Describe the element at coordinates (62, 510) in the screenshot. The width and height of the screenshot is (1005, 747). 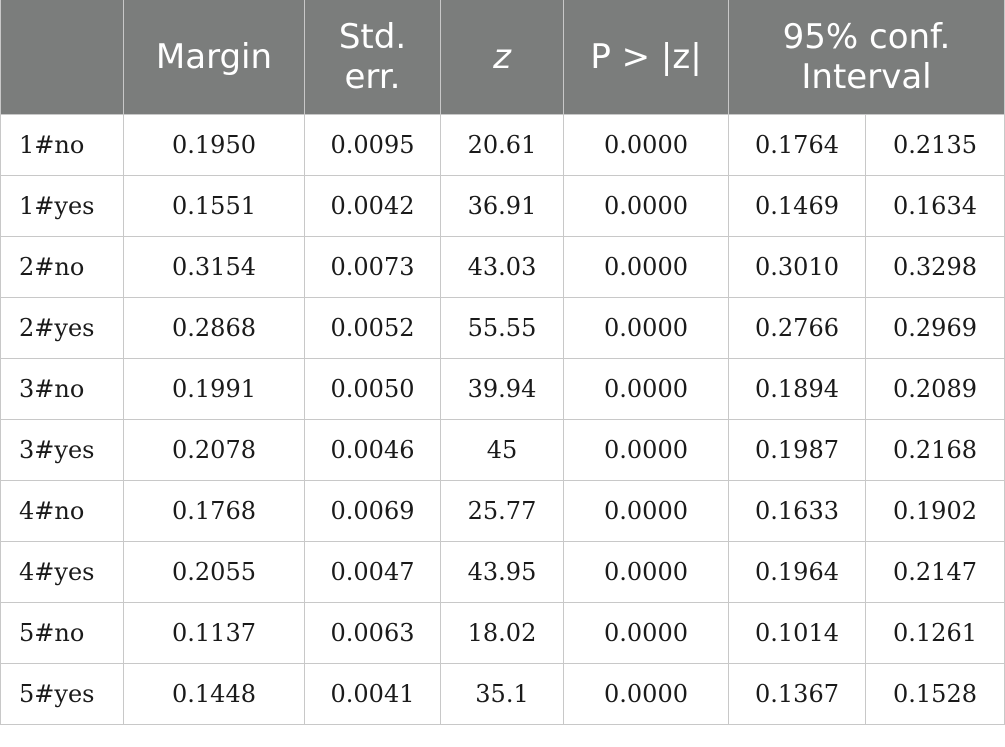
I see `row-label: 4#no` at that location.